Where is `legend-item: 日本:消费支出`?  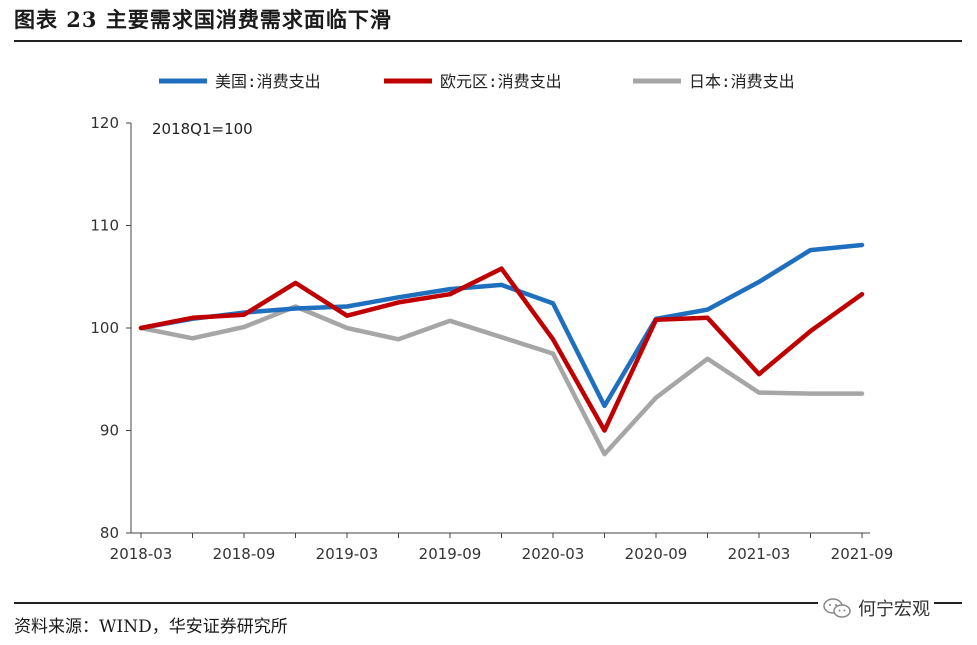 legend-item: 日本:消费支出 is located at coordinates (714, 81).